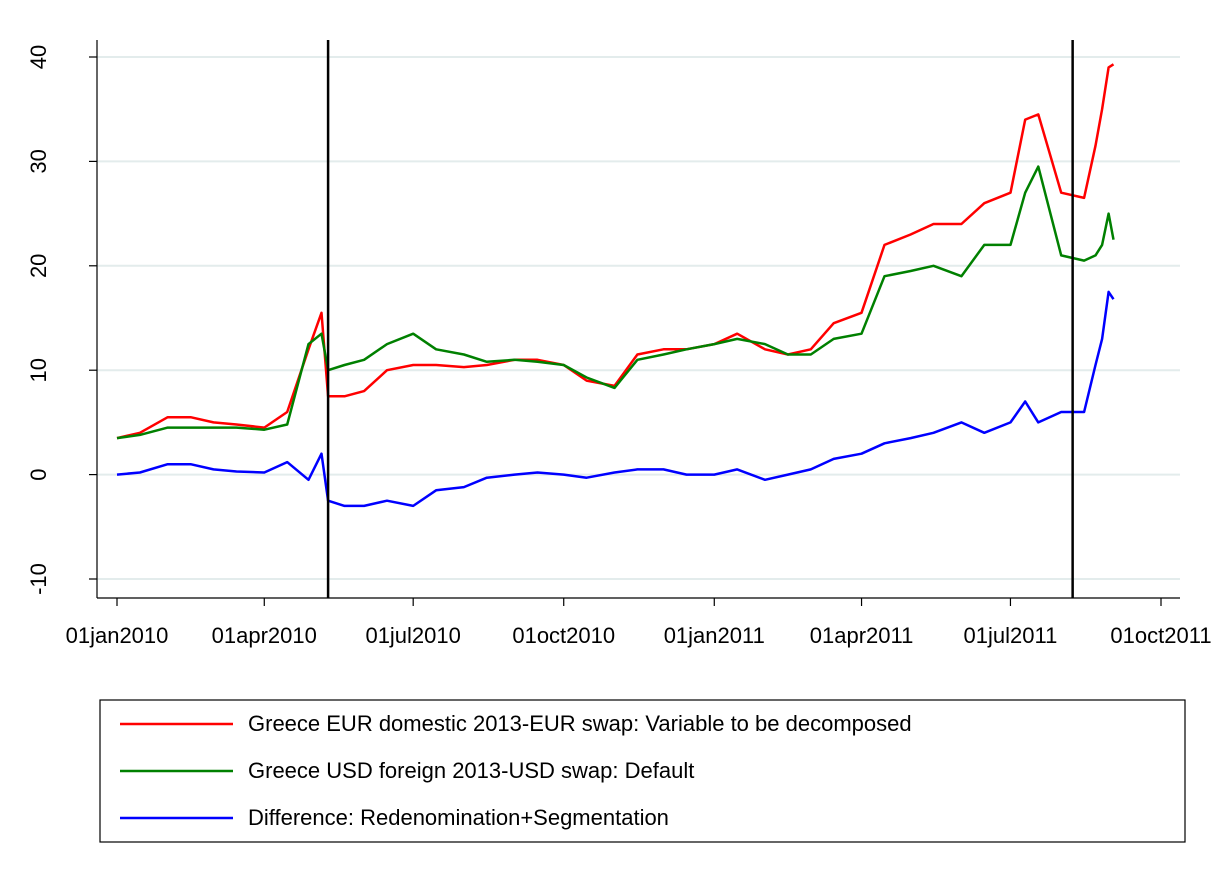 The image size is (1225, 874). I want to click on y-tick-label: 0, so click(38, 474).